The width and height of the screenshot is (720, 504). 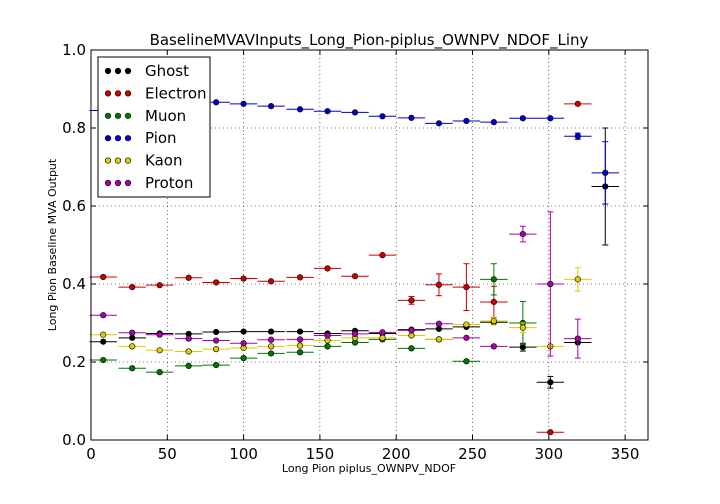 I want to click on x-tick-label: 300, so click(x=548, y=454).